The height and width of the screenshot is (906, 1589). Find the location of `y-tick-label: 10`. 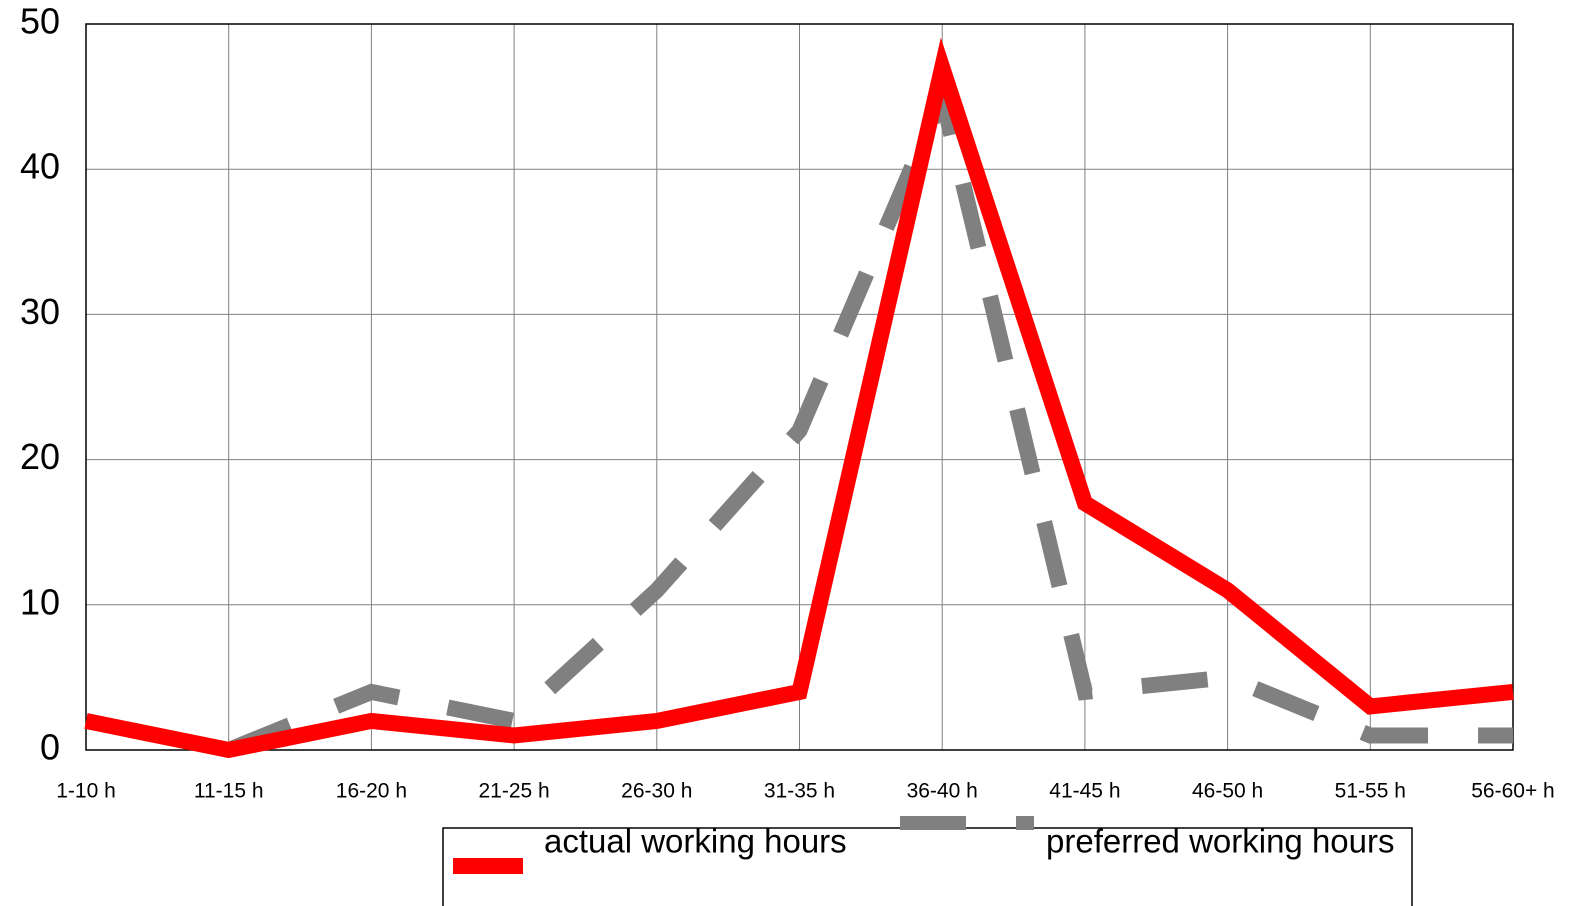

y-tick-label: 10 is located at coordinates (40, 601).